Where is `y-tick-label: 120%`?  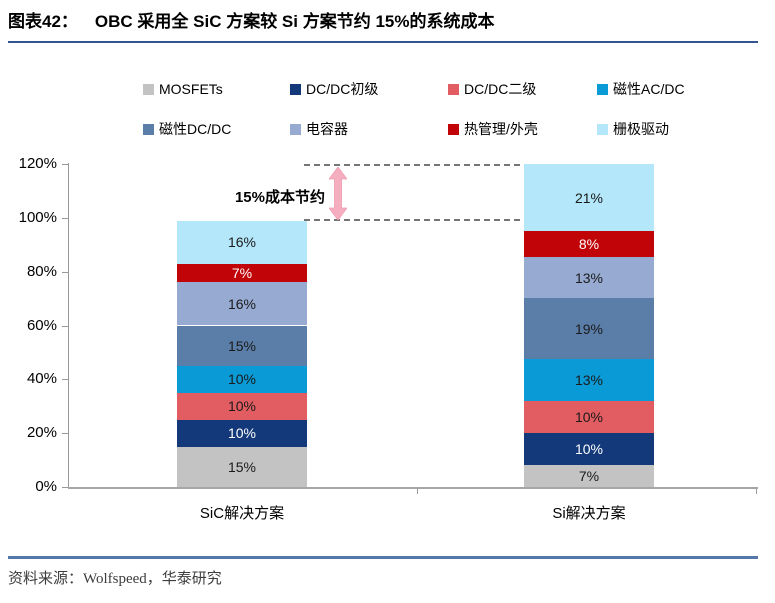
y-tick-label: 120% is located at coordinates (37, 163).